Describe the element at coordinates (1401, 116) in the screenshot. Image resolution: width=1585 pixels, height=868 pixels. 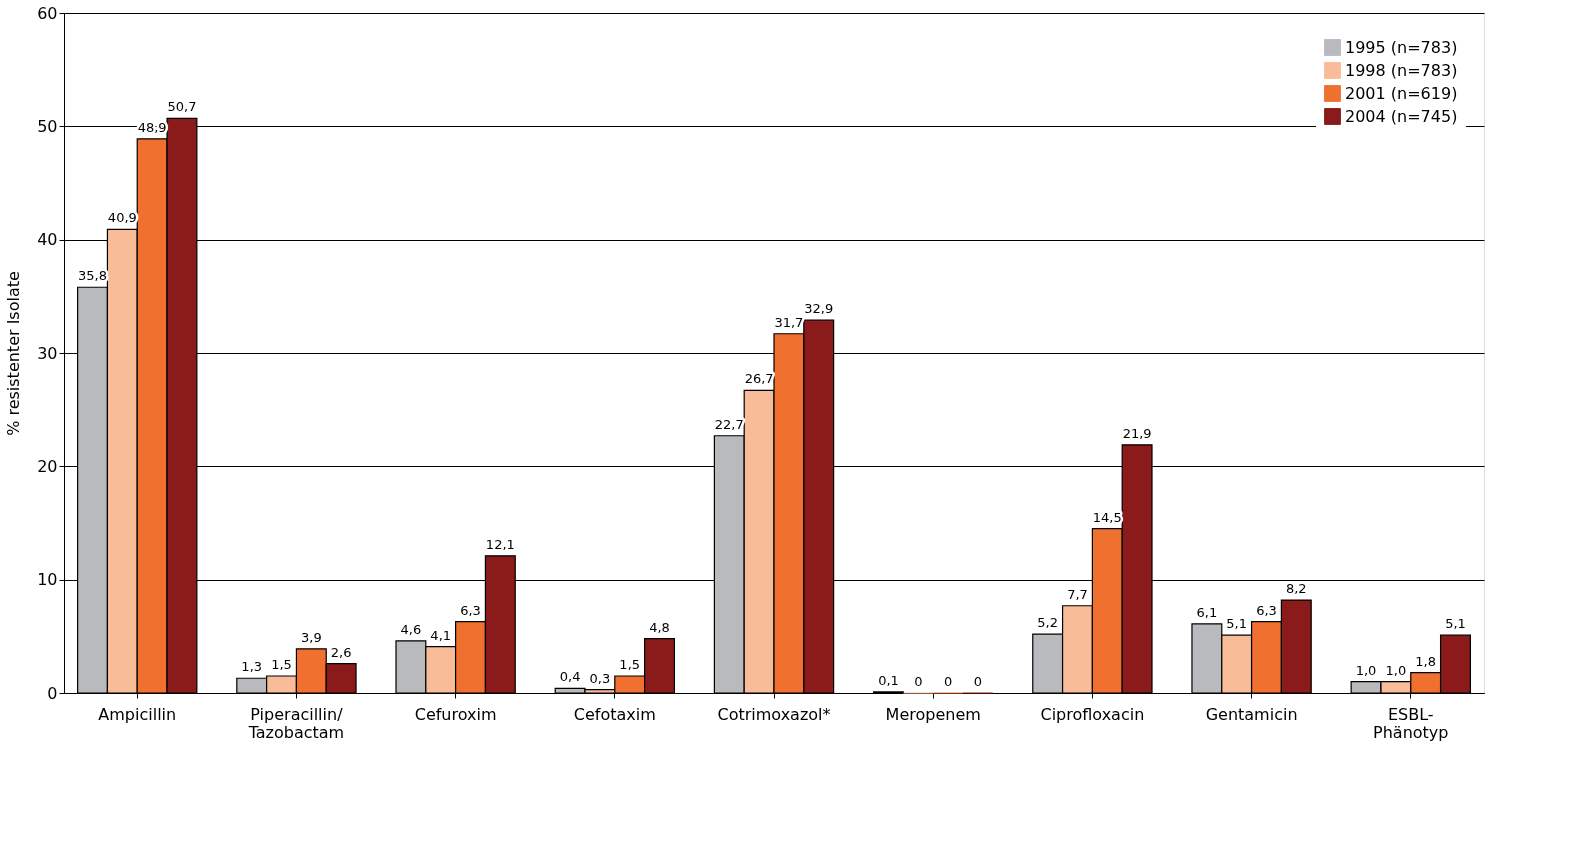
I see `legend-label: 2004 (n=745)` at that location.